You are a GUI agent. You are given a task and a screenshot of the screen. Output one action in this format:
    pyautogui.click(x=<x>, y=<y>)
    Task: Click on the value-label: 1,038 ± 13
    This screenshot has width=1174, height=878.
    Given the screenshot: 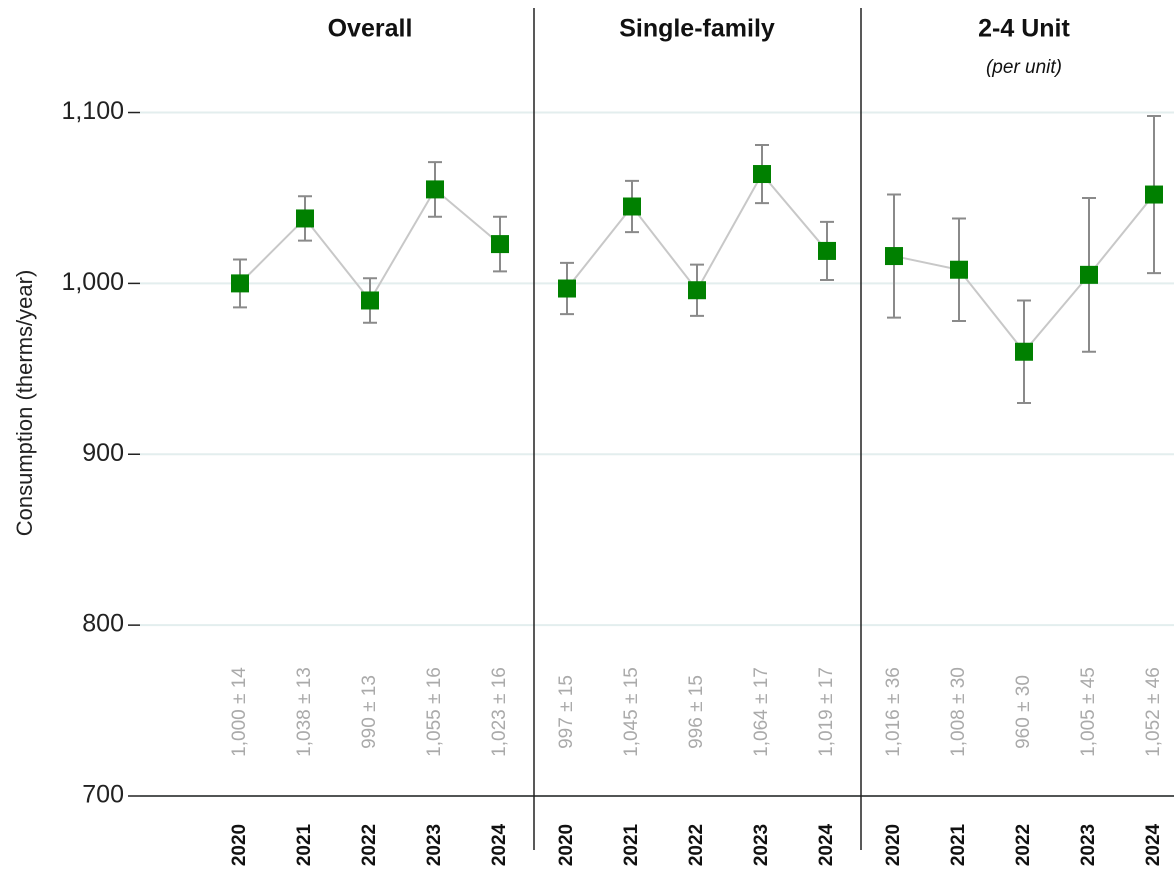 What is the action you would take?
    pyautogui.click(x=304, y=712)
    